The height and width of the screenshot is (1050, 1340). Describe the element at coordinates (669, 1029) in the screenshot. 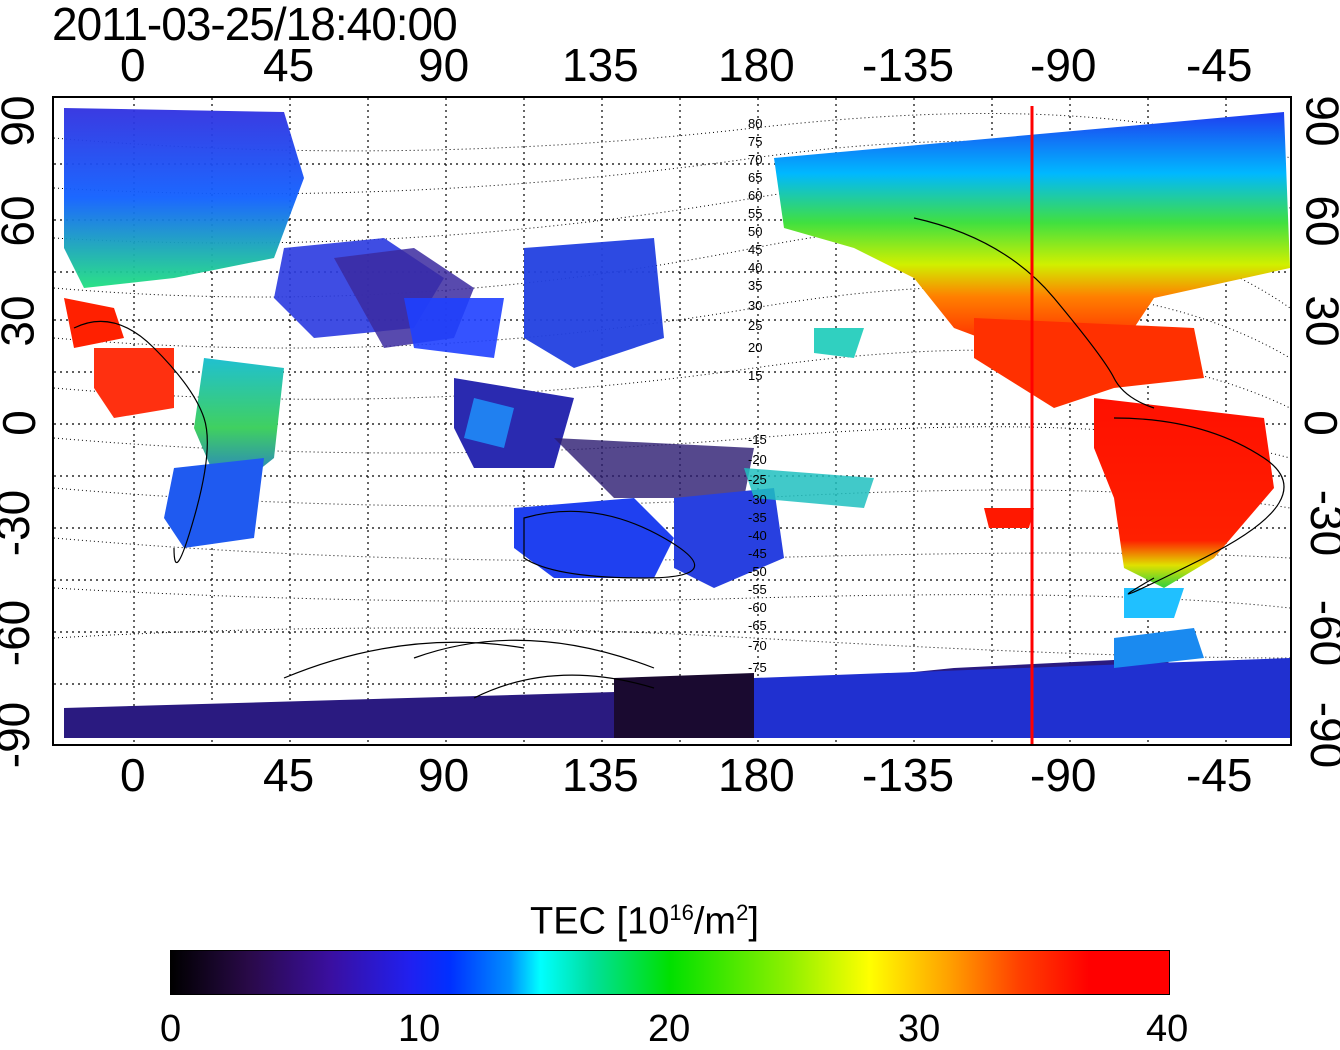

I see `colorbar-tick-label: 20` at that location.